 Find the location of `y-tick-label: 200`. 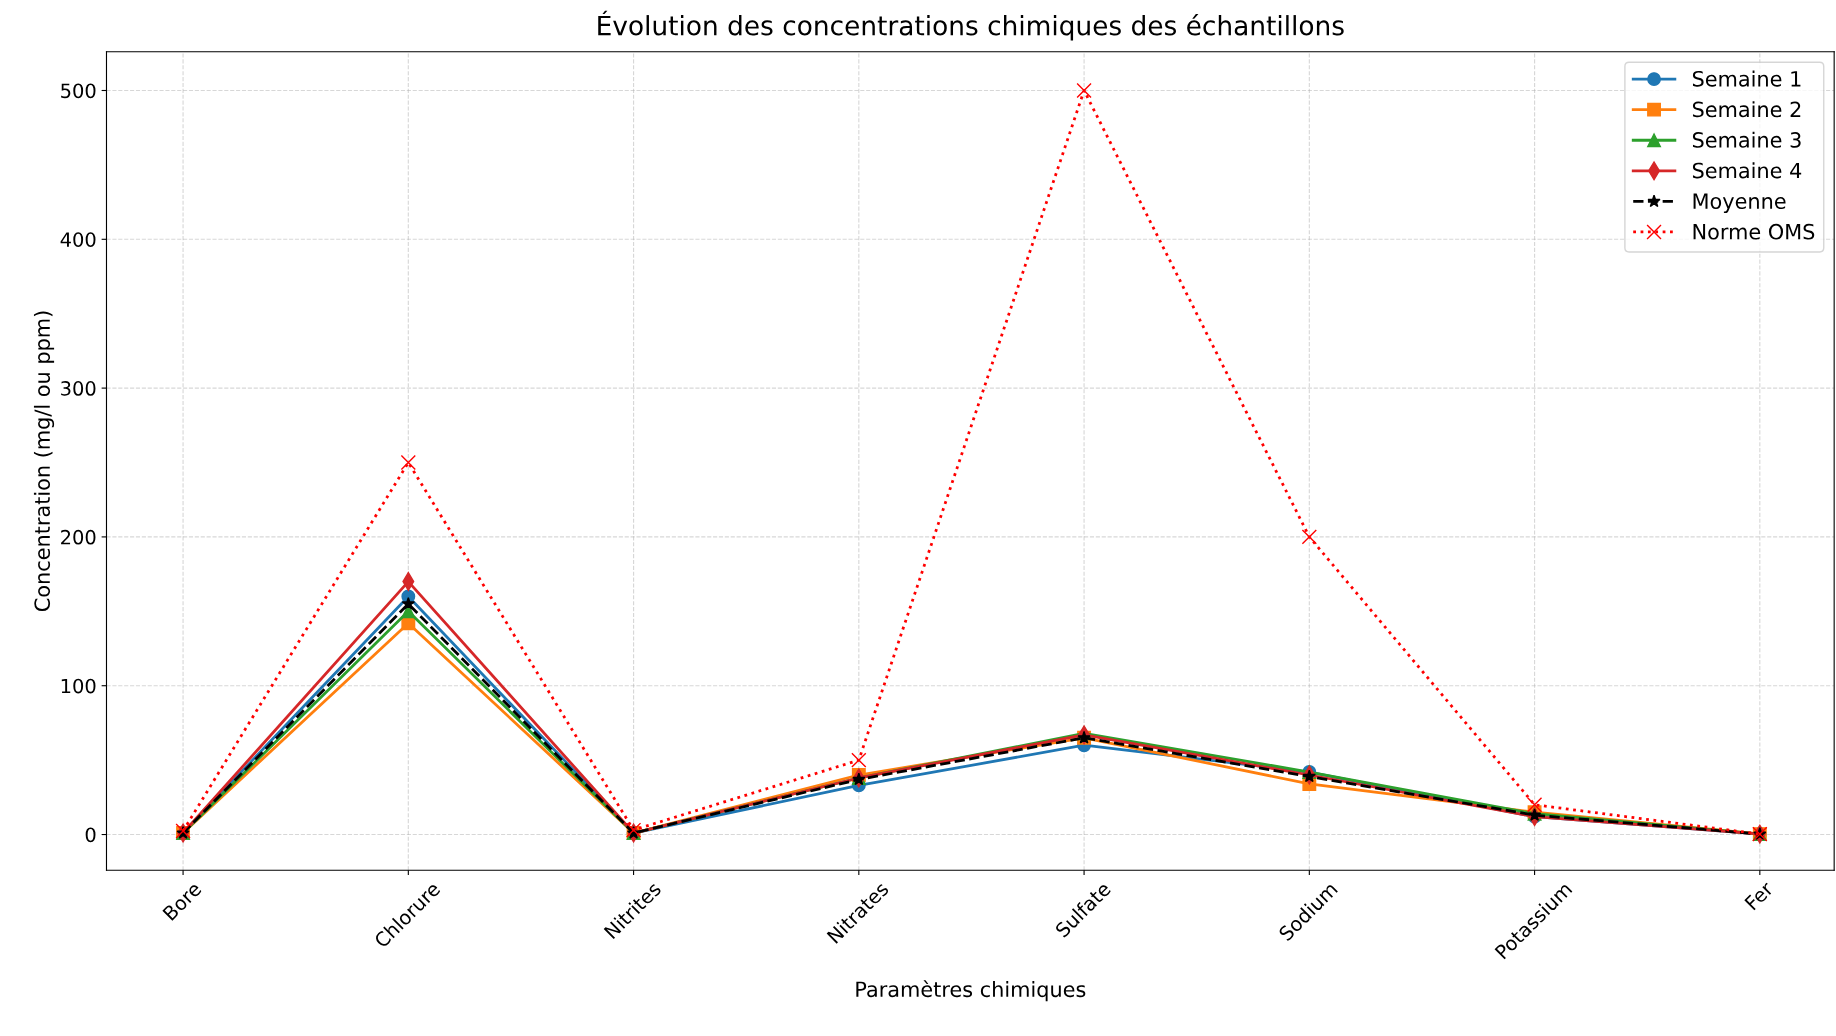

y-tick-label: 200 is located at coordinates (78, 537).